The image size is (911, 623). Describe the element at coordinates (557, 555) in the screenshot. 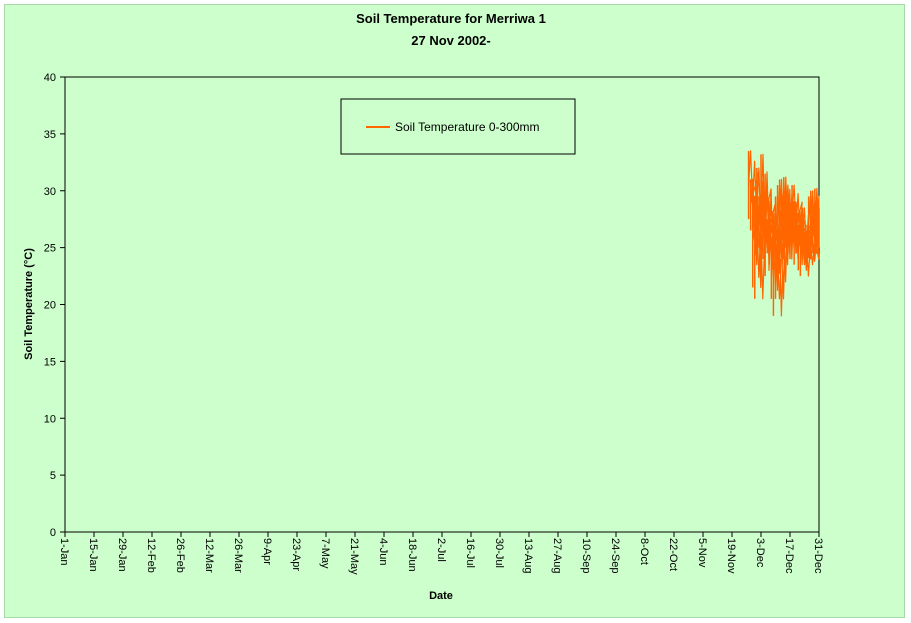

I see `x-tick-label: 27-Aug` at that location.